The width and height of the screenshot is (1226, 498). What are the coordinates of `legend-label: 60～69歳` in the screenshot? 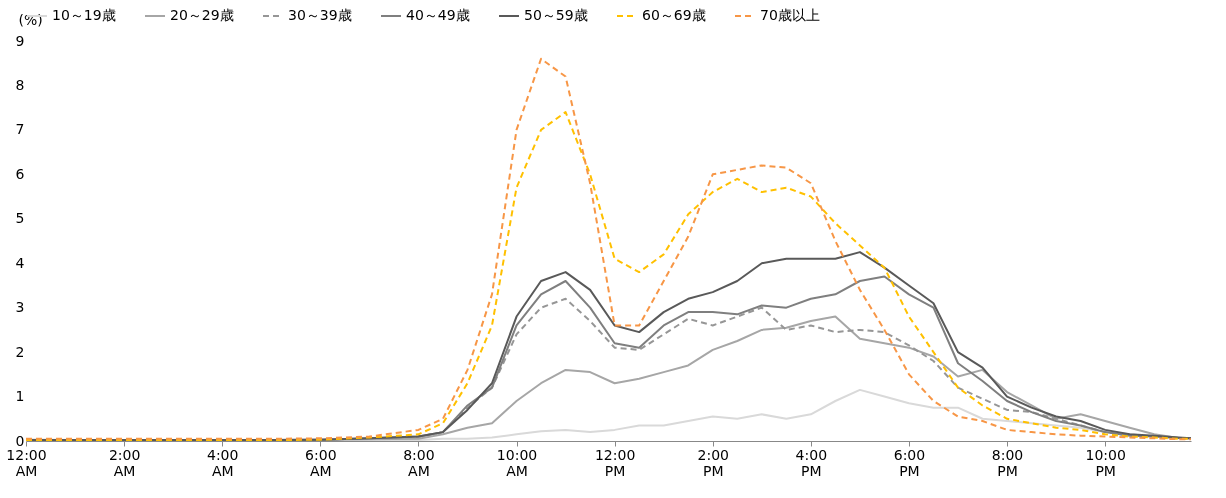 It's located at (674, 15).